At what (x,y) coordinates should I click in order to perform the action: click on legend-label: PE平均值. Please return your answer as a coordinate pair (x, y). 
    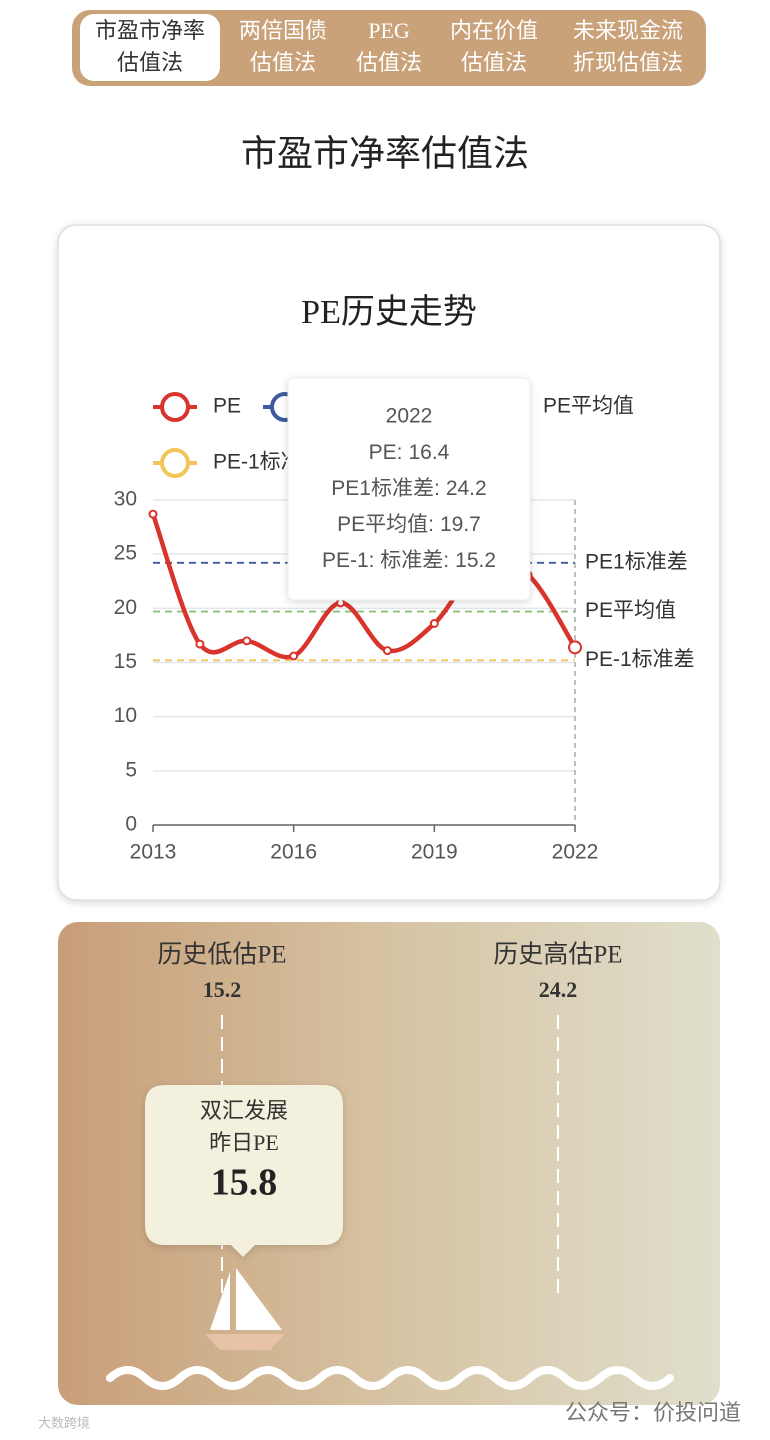
    Looking at the image, I should click on (588, 406).